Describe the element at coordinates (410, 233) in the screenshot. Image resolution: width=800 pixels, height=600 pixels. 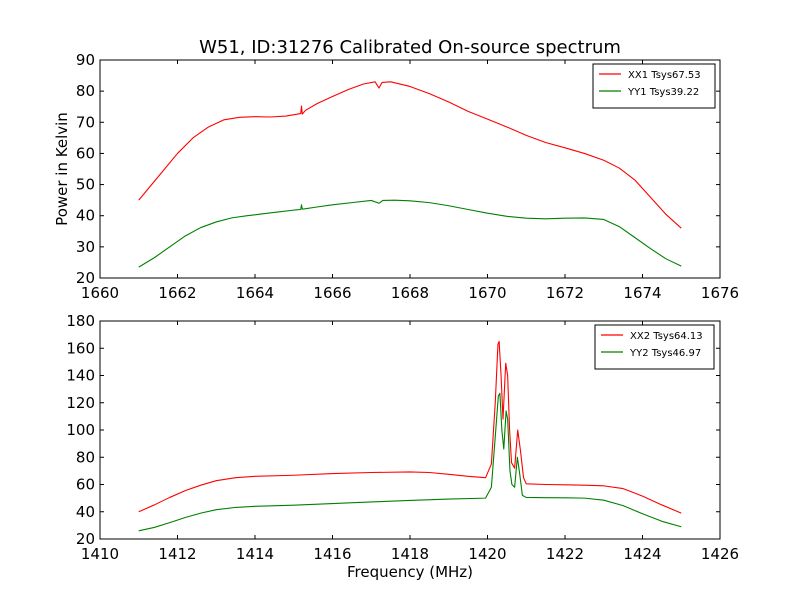
I see `series-line-yy1` at that location.